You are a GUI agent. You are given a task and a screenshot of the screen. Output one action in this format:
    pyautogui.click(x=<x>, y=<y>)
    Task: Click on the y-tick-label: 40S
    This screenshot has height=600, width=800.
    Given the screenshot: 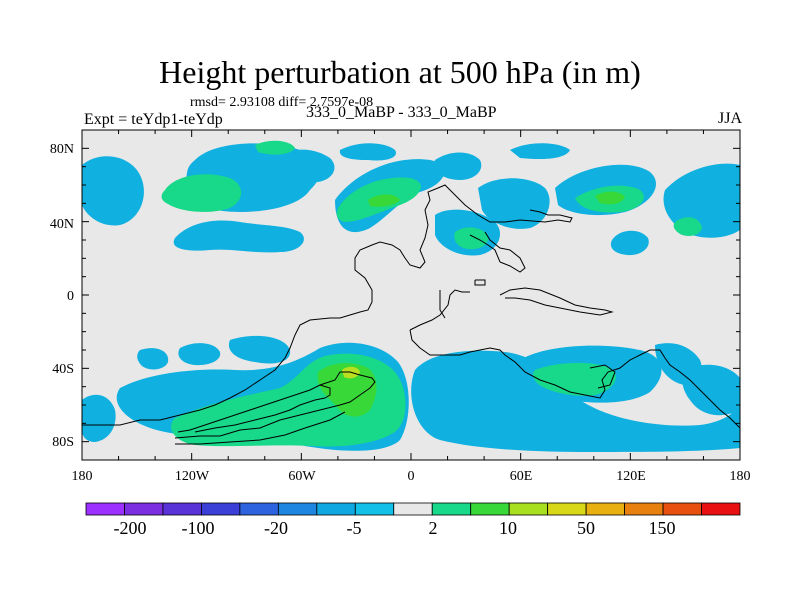 What is the action you would take?
    pyautogui.click(x=63, y=369)
    